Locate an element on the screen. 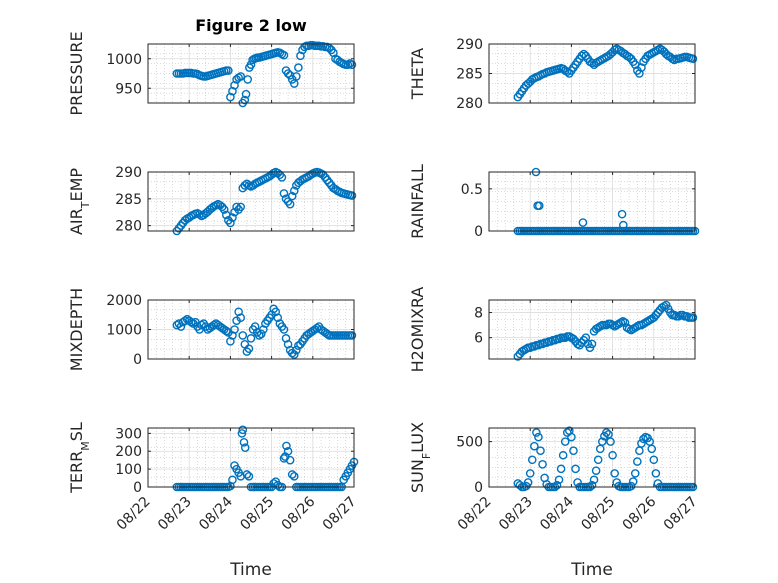 The height and width of the screenshot is (583, 778). subplot-6: 6 8 H2OMIXRA is located at coordinates (553, 329).